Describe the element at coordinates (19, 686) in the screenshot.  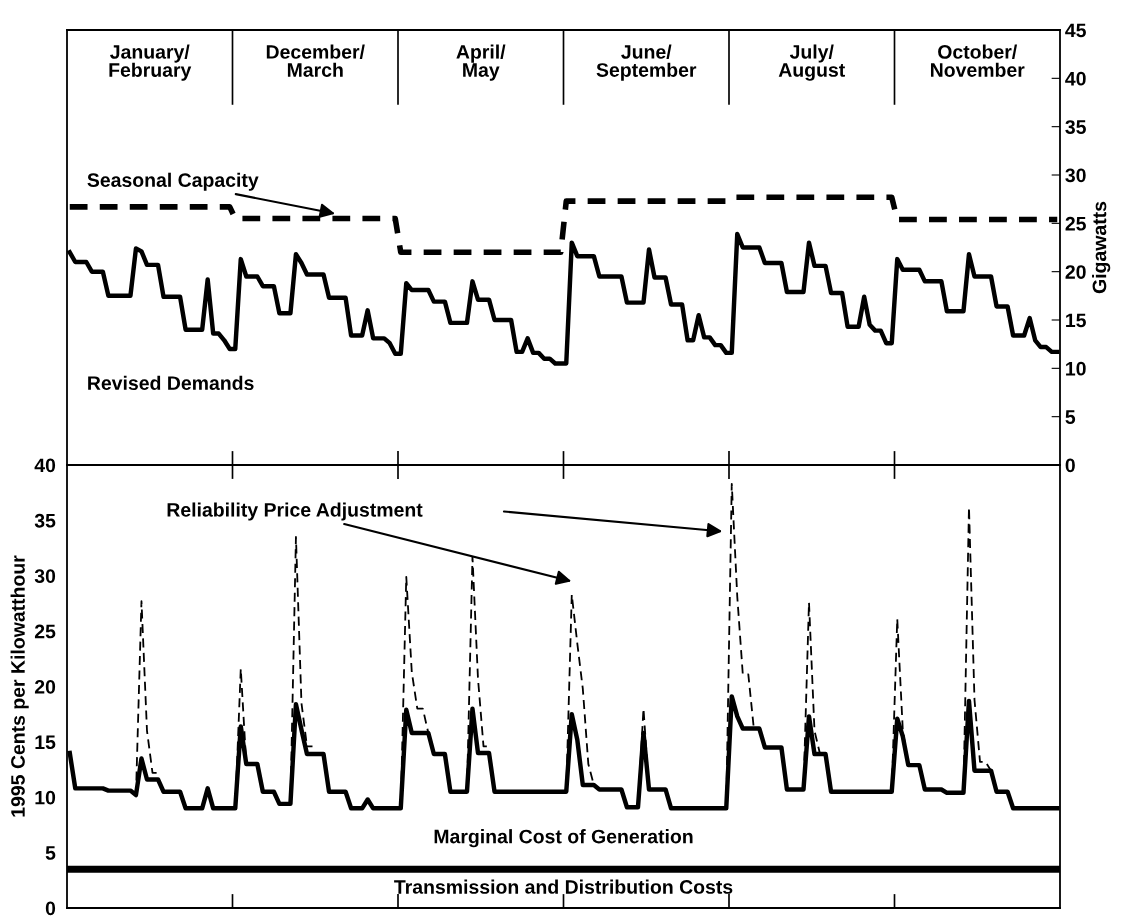
I see `y-axis-title: 1995 Cents per Kilowatthour` at that location.